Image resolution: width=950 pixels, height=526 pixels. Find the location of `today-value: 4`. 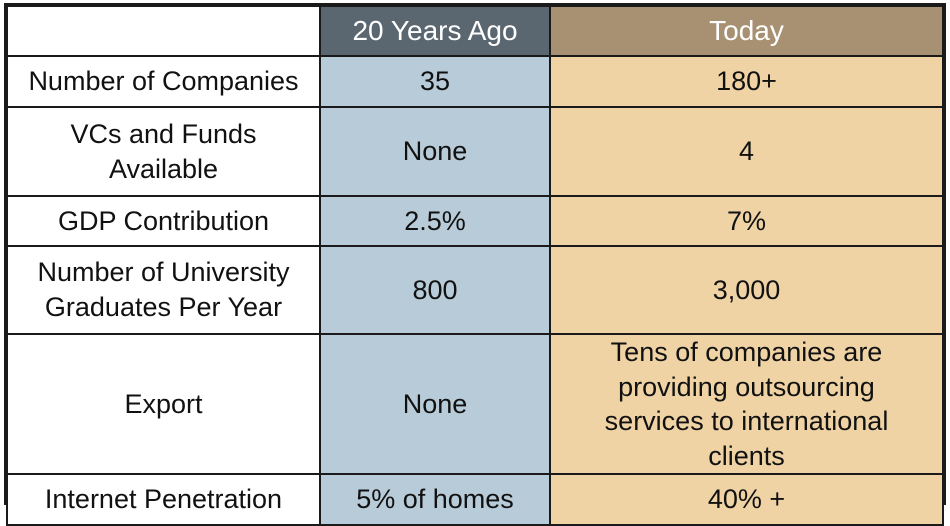

today-value: 4 is located at coordinates (746, 151).